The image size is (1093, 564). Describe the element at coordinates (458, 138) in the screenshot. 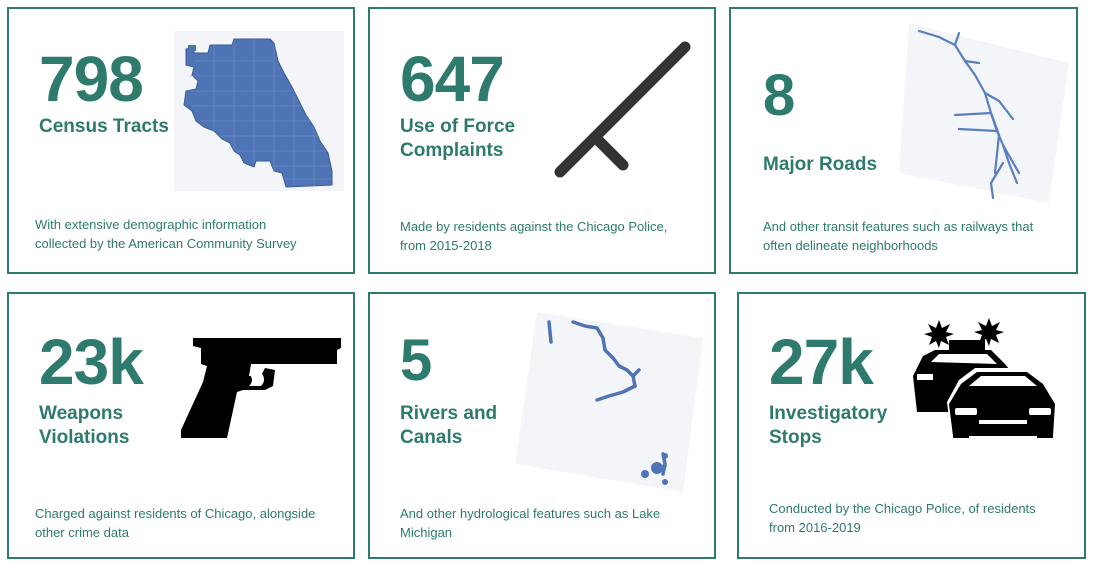

I see `stat-label: Use of Force Complaints` at that location.